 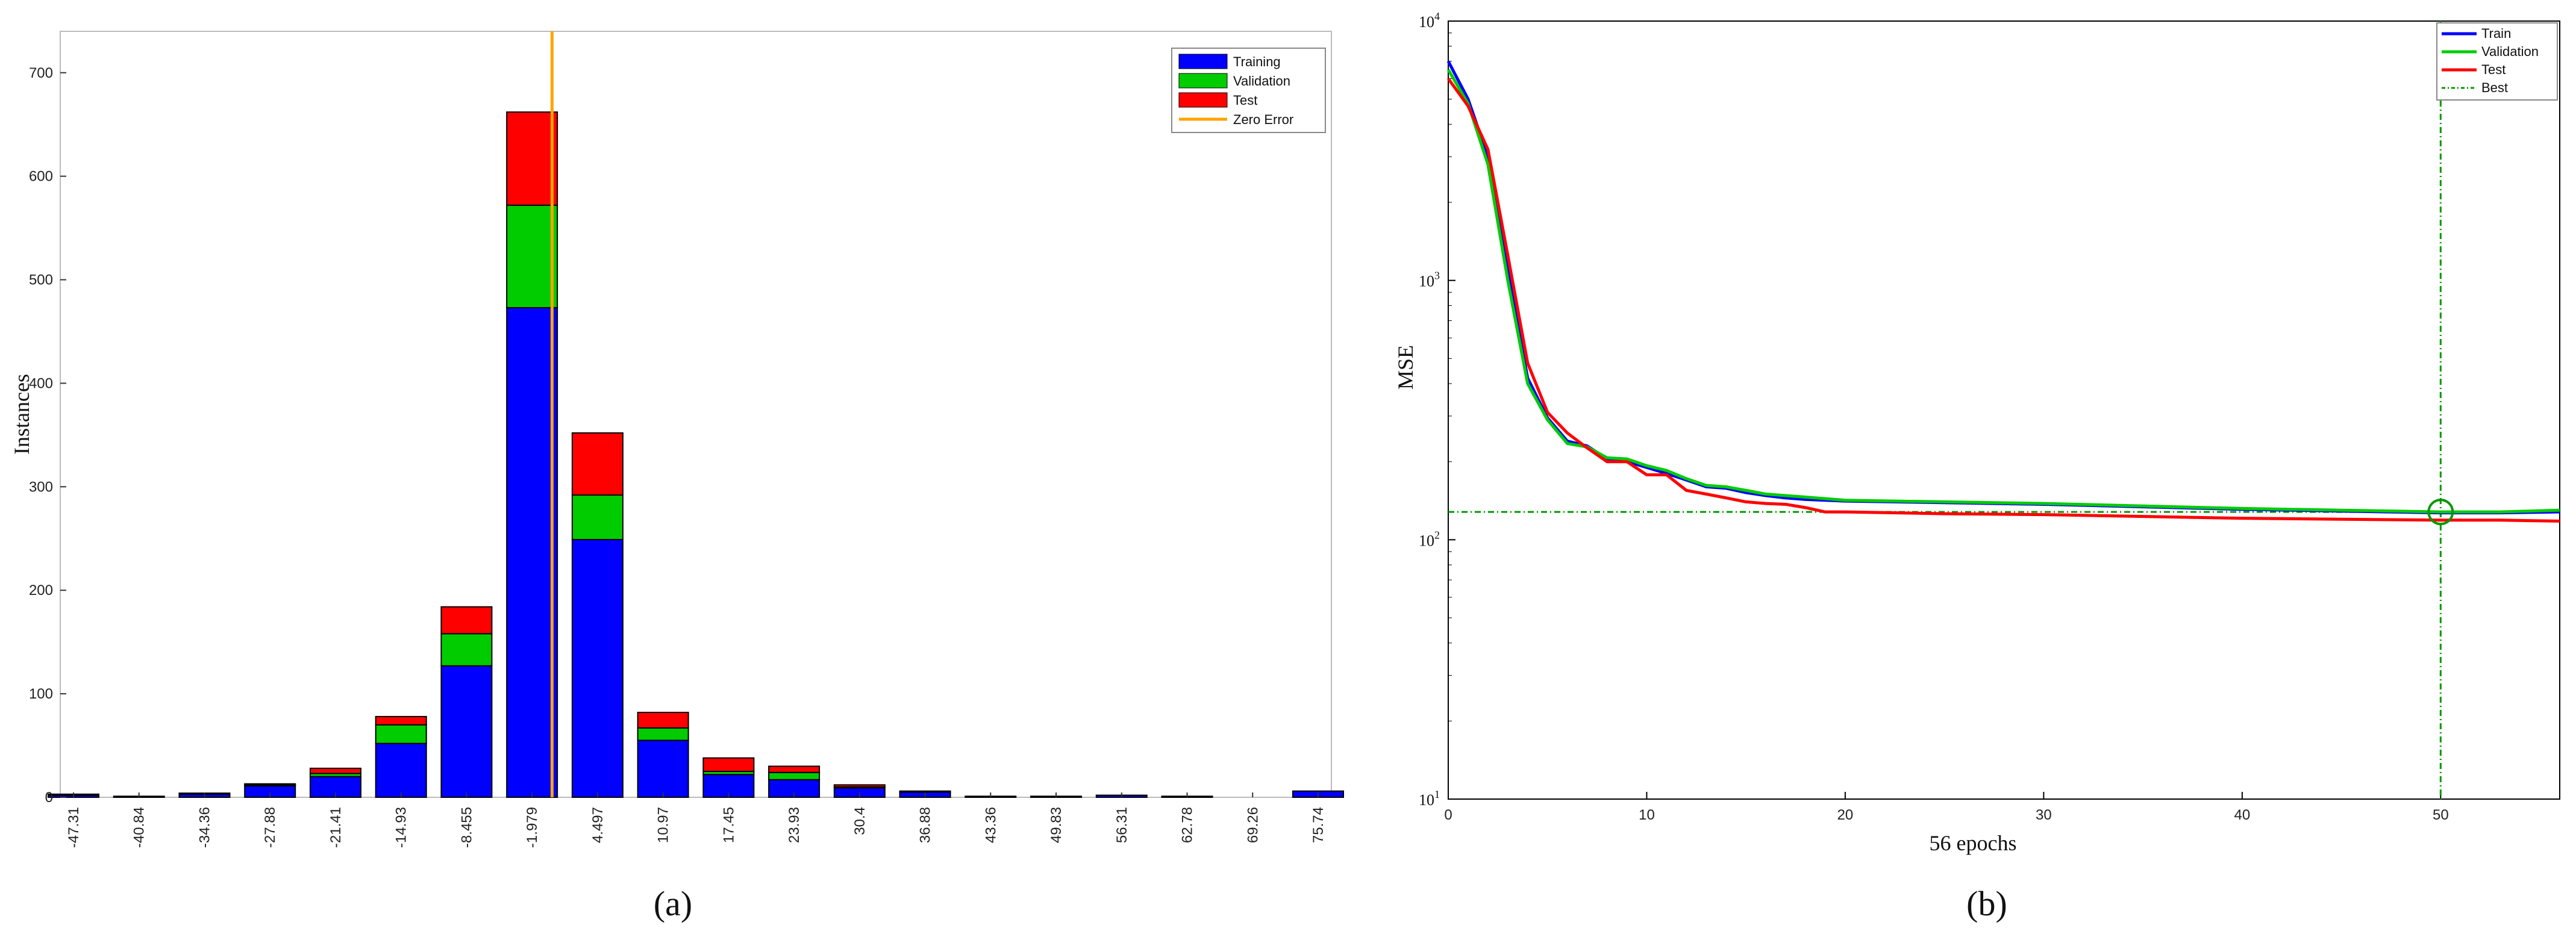 What do you see at coordinates (1253, 825) in the screenshot?
I see `x-tick-label: 69.26` at bounding box center [1253, 825].